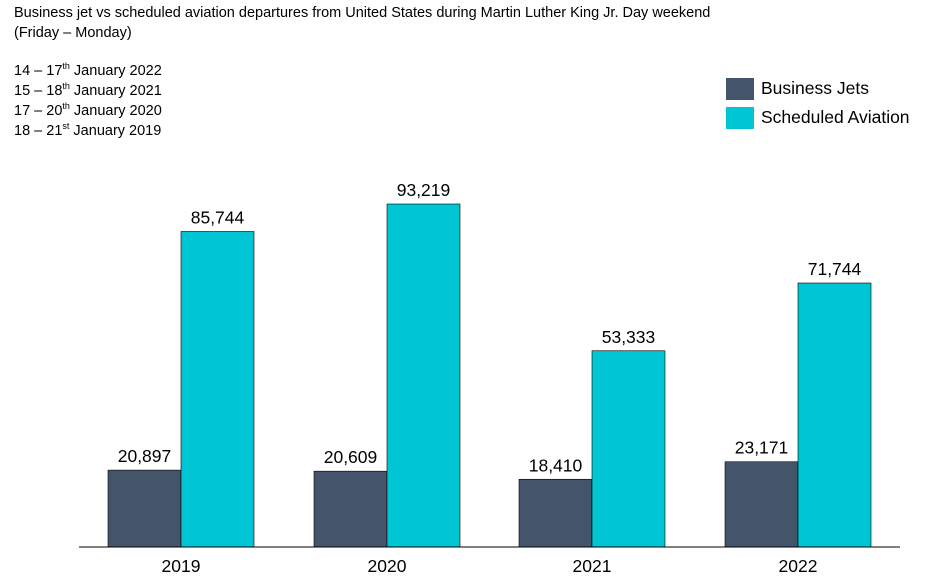  Describe the element at coordinates (740, 117) in the screenshot. I see `legend-swatch-scheduled-aviation` at that location.